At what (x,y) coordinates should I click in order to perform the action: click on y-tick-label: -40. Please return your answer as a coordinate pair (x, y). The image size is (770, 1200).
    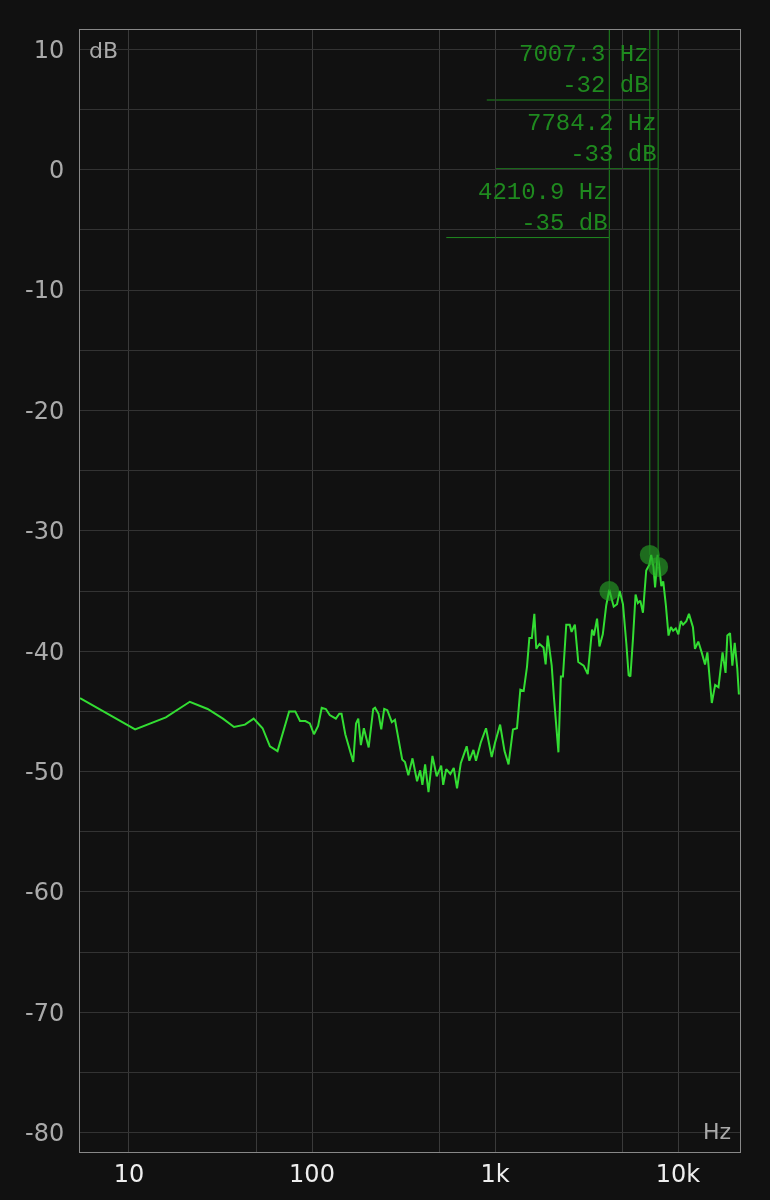
    Looking at the image, I should click on (45, 651).